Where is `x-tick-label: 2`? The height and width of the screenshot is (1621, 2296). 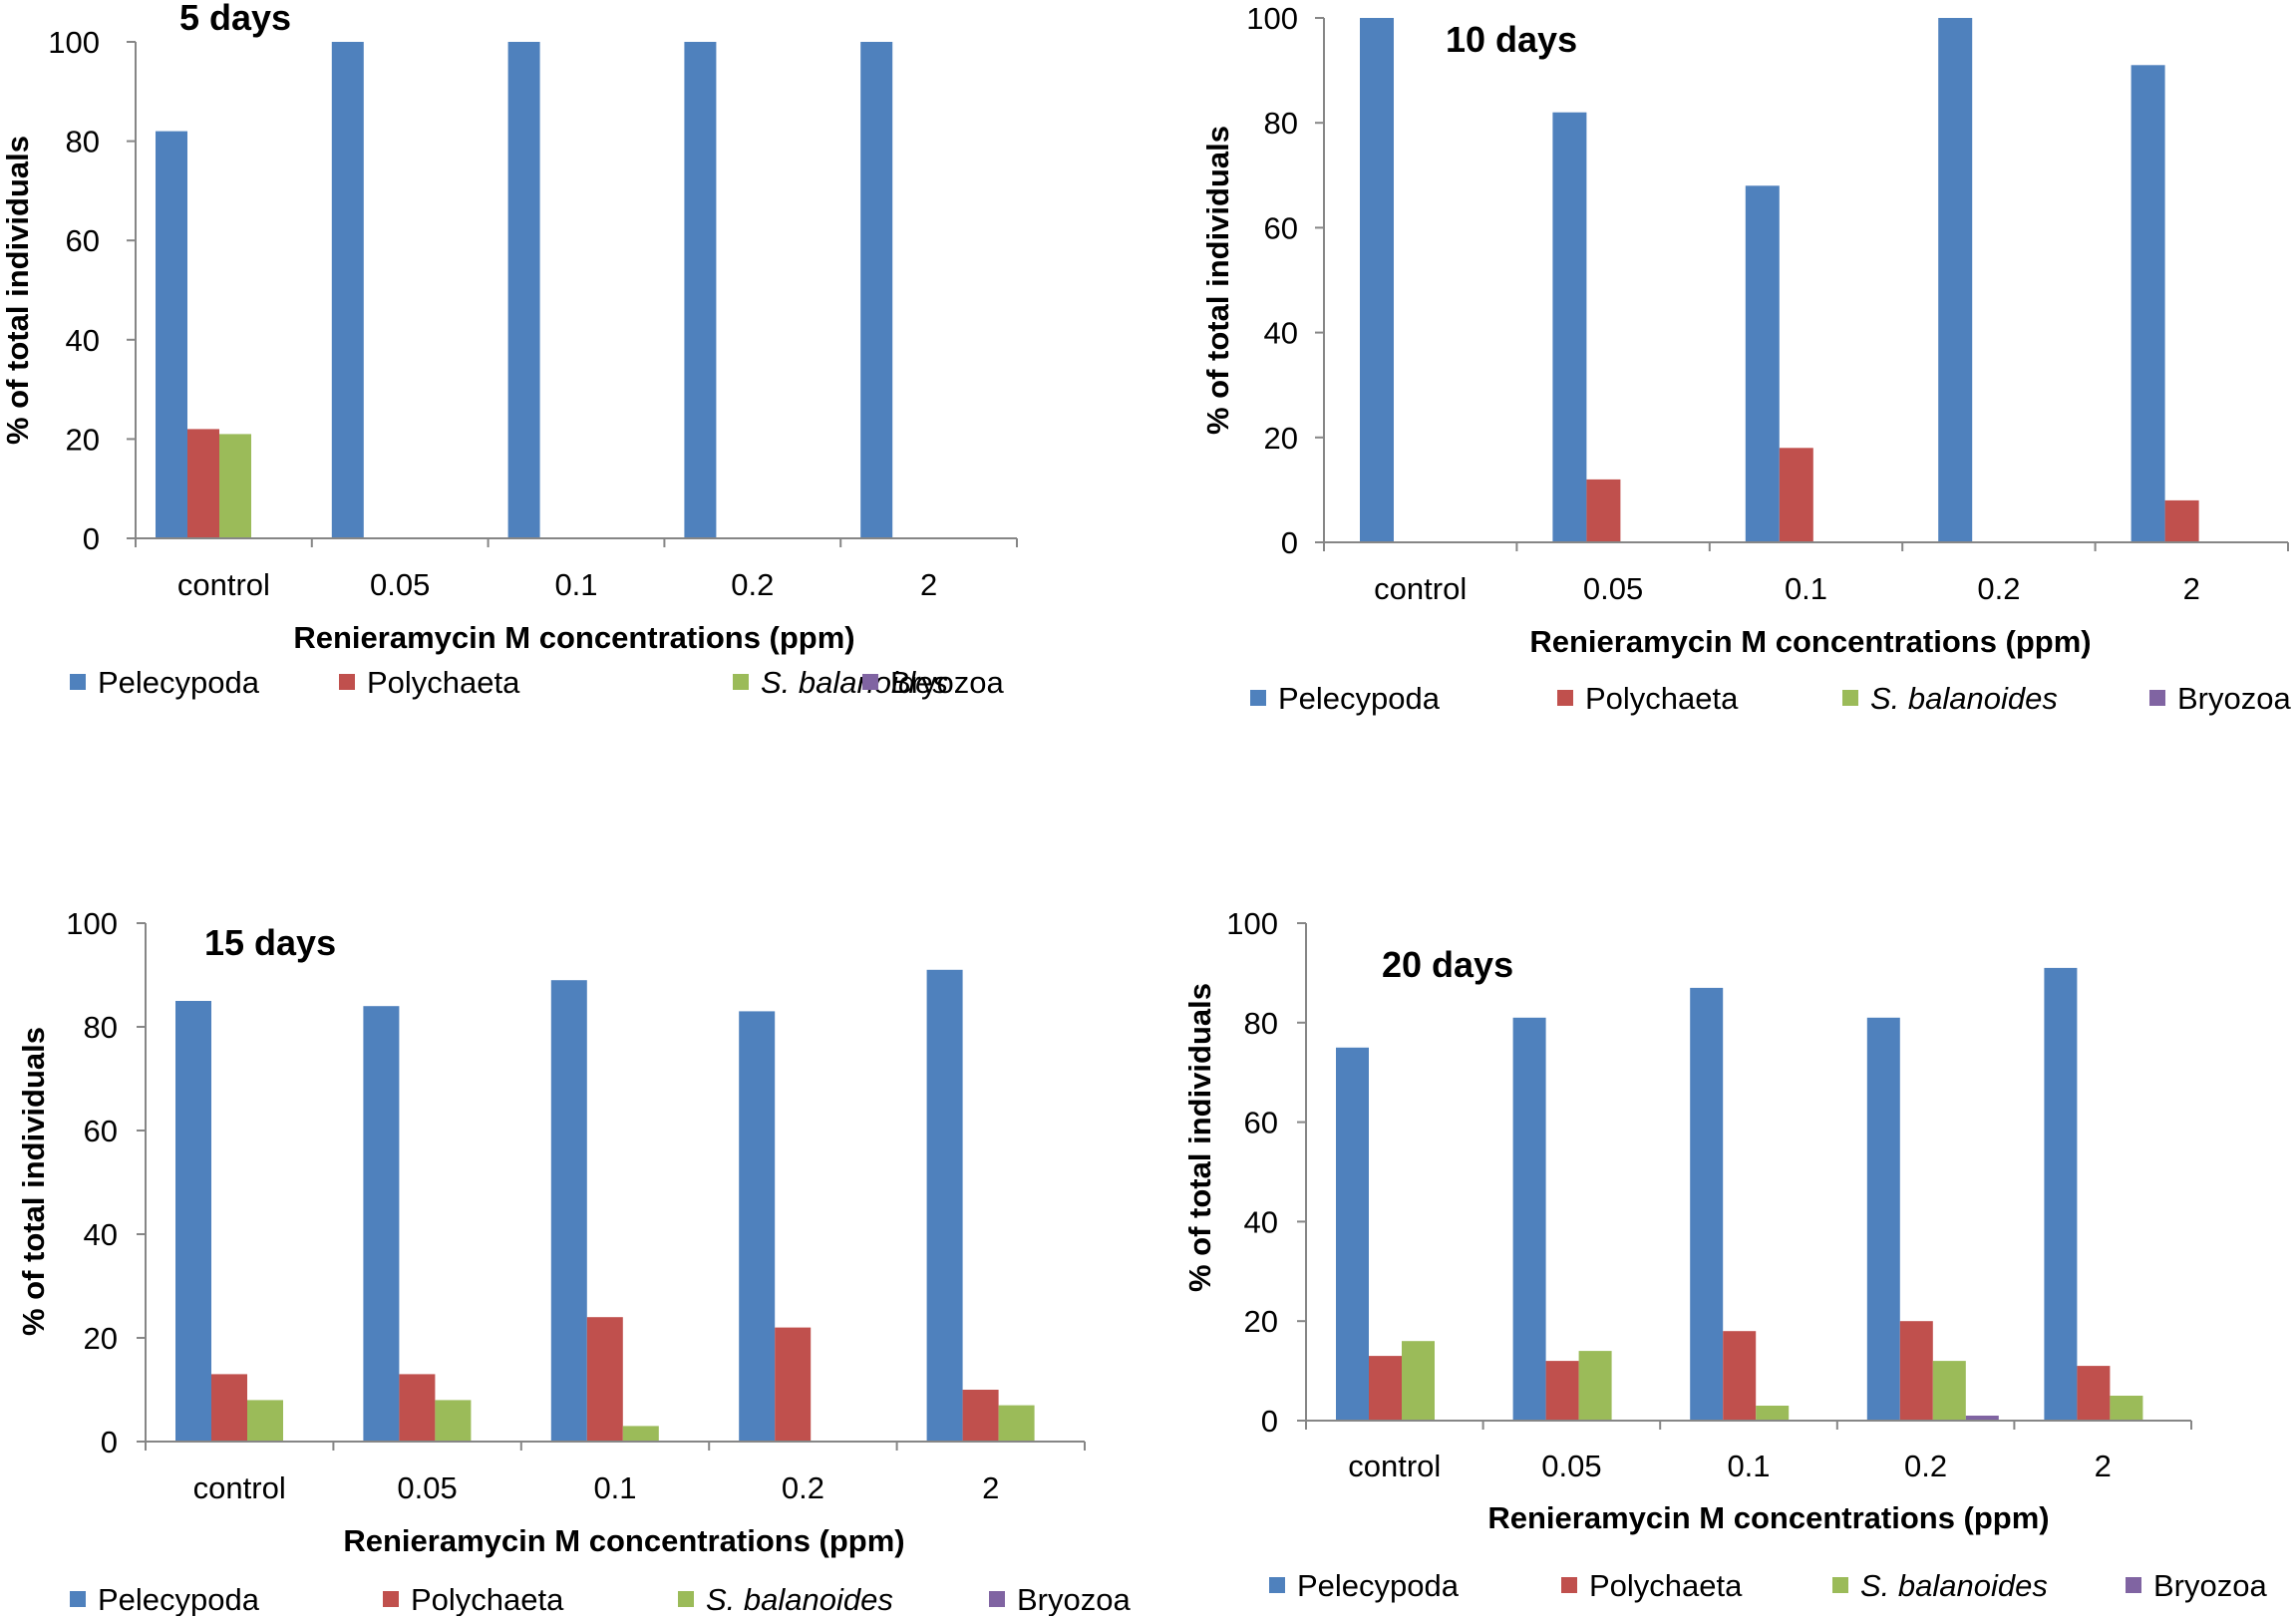 x-tick-label: 2 is located at coordinates (928, 584).